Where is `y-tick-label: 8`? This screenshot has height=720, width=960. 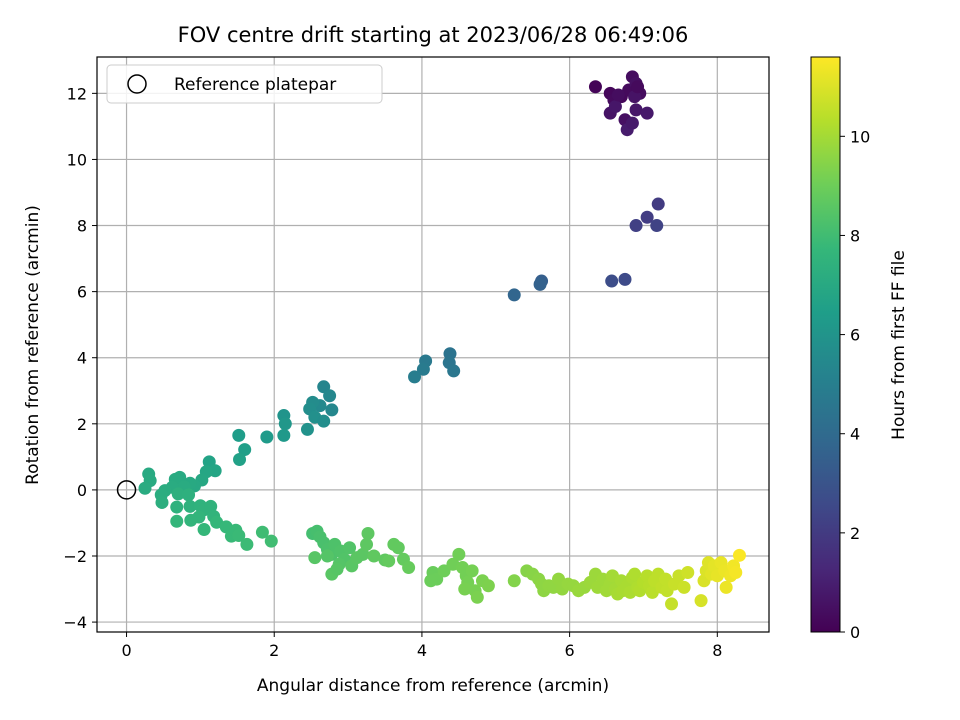
y-tick-label: 8 is located at coordinates (82, 226).